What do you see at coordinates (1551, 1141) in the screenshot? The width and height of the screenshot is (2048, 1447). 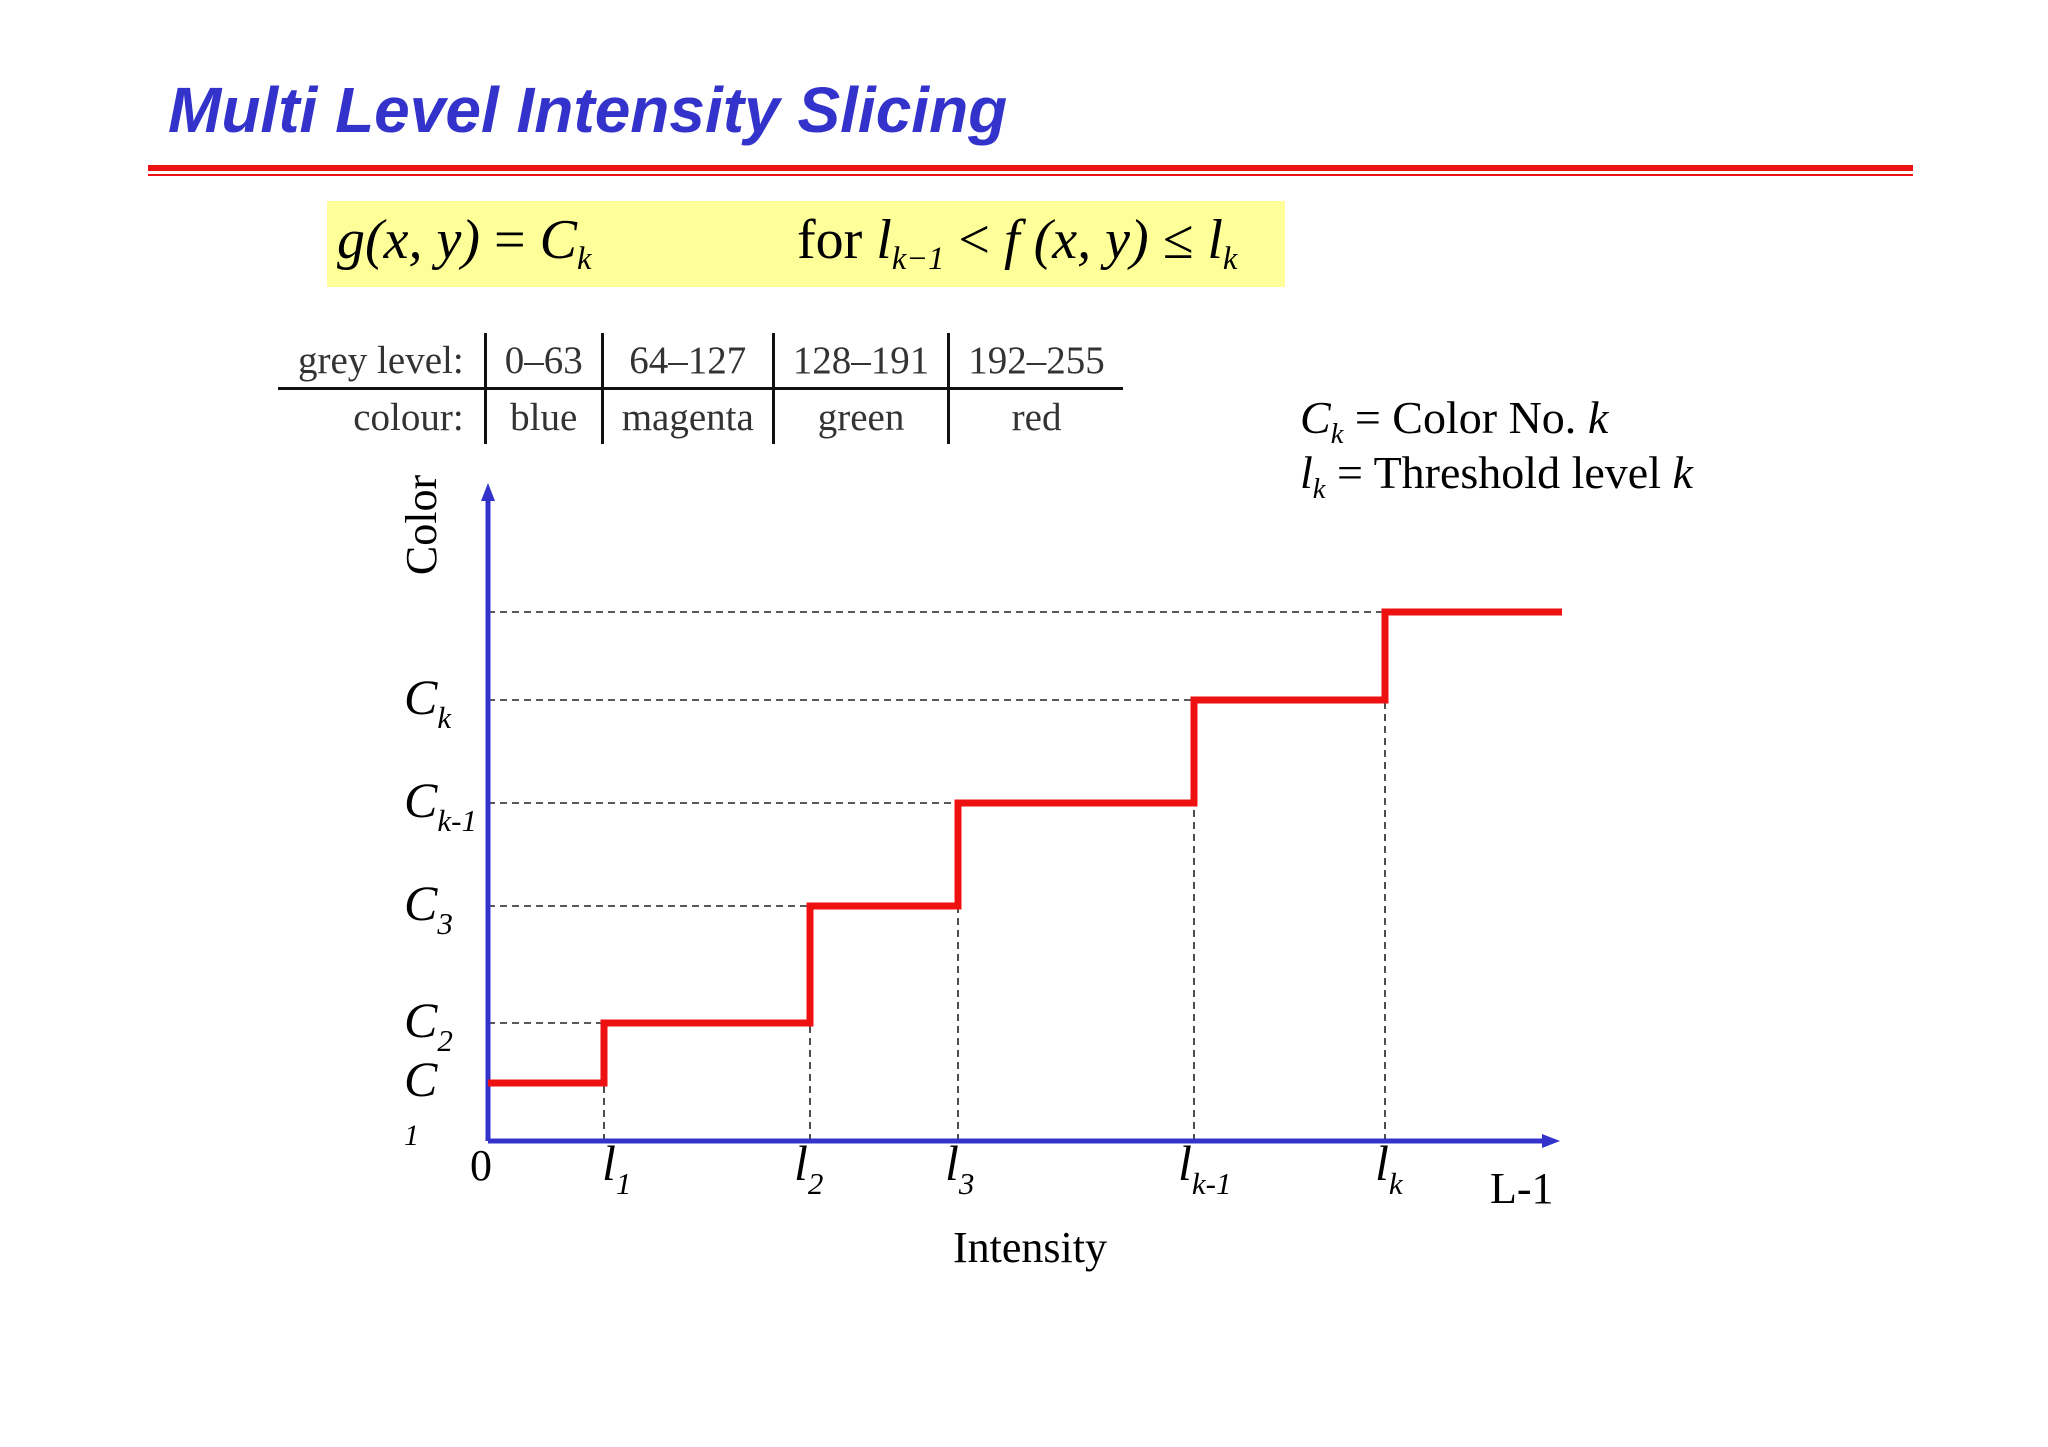 I see `x-axis-arrow-icon` at bounding box center [1551, 1141].